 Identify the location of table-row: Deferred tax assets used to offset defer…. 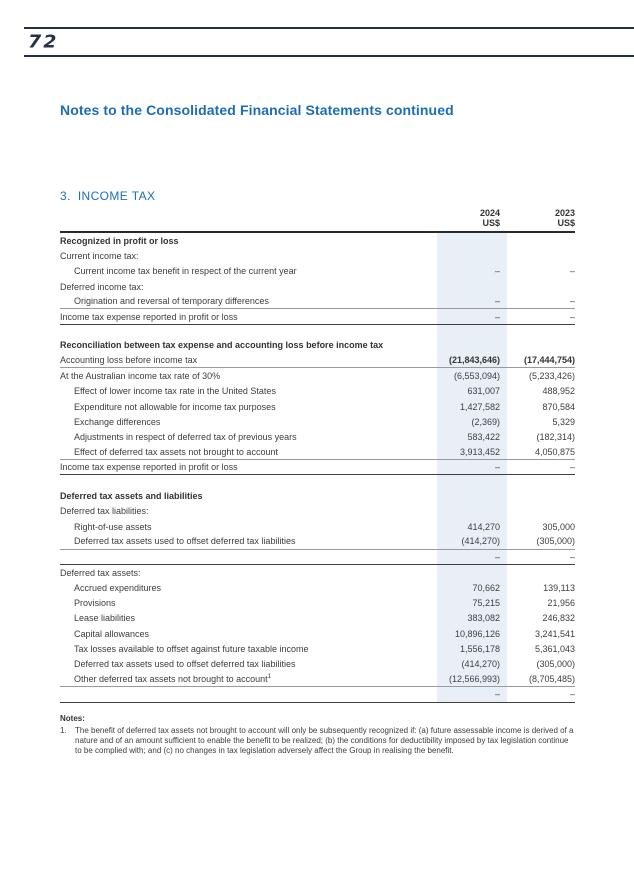
(317, 664).